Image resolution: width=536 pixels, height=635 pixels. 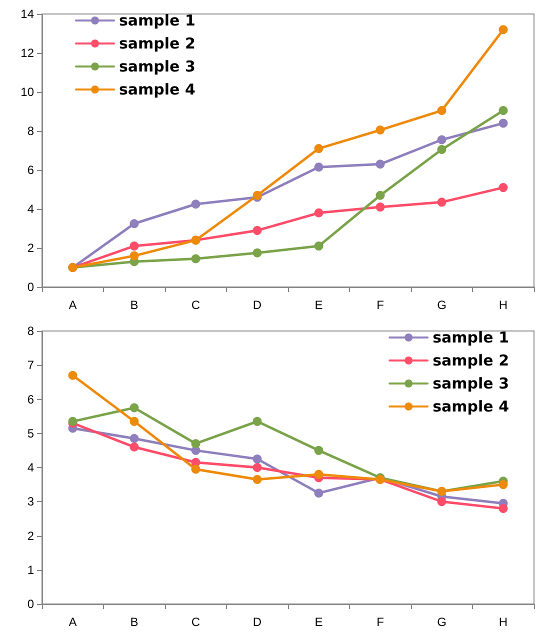 I want to click on y-tick-label: 5, so click(x=30, y=433).